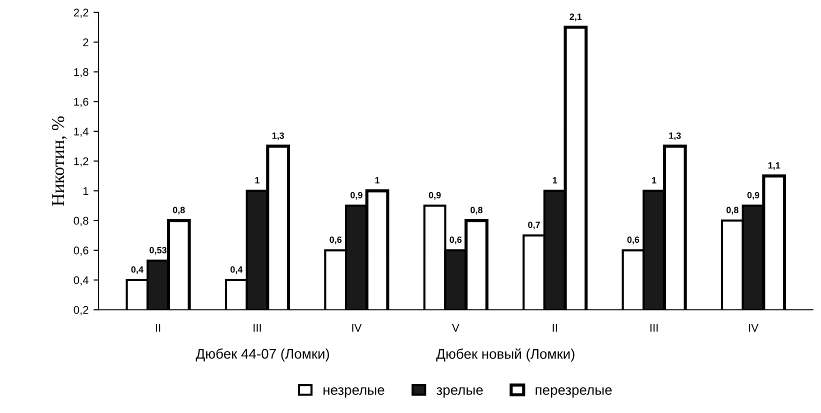  What do you see at coordinates (81, 13) in the screenshot?
I see `y-tick-label: 2,2` at bounding box center [81, 13].